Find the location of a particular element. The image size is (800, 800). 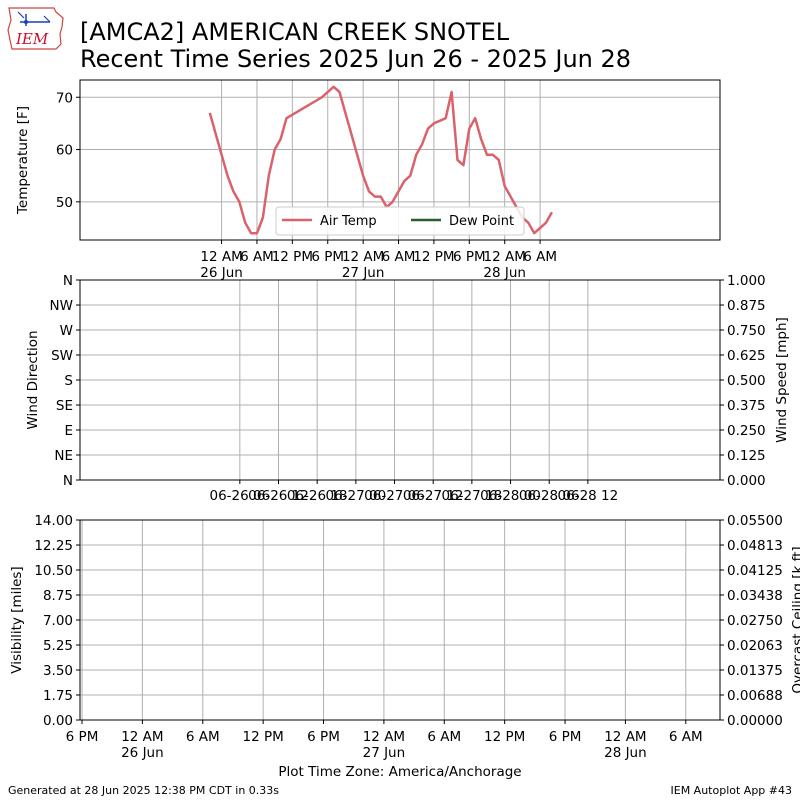

visibility-y-tick-label: 12.25 is located at coordinates (53, 546).